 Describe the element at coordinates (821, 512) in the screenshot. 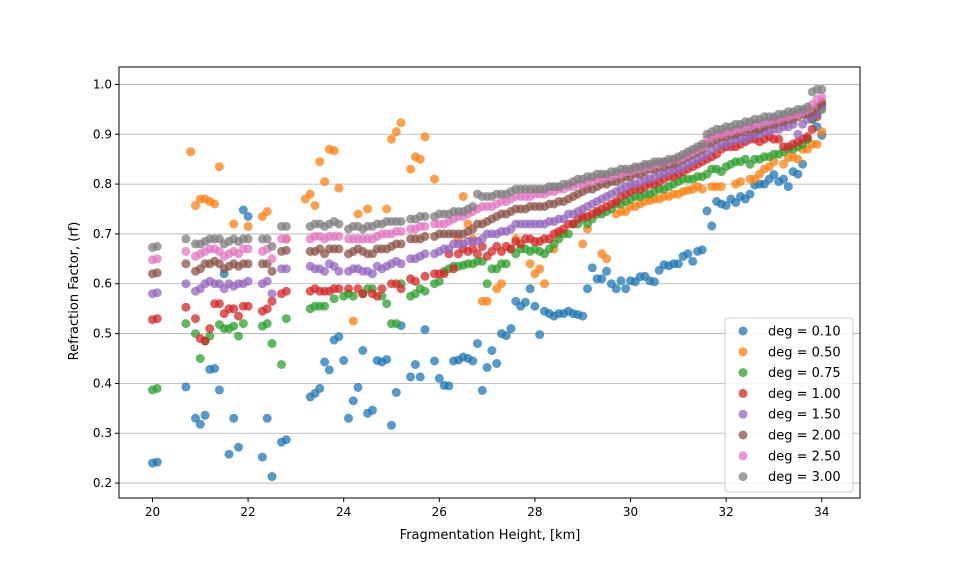

I see `x-tick-label: 34` at that location.